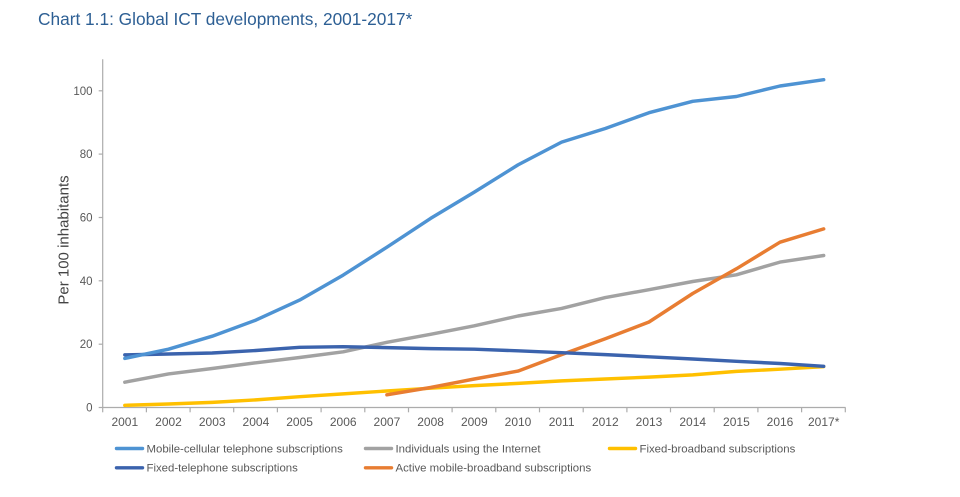 This screenshot has height=497, width=960. I want to click on svg-text: 100, so click(82, 92).